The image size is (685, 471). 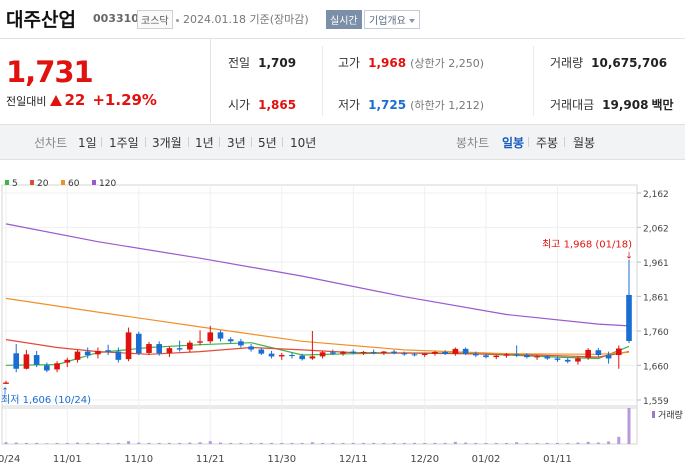 I want to click on realtime-button: 실시간, so click(x=344, y=19).